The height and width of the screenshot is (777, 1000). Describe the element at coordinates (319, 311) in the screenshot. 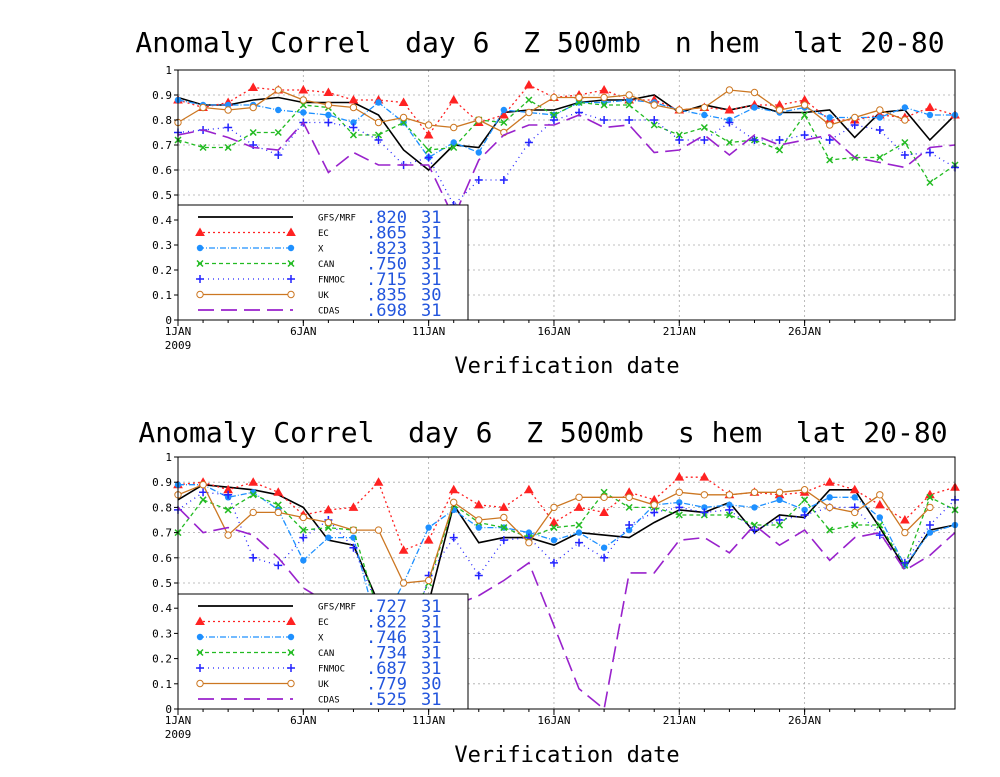

I see `legend-item: CDAS .698 31` at that location.